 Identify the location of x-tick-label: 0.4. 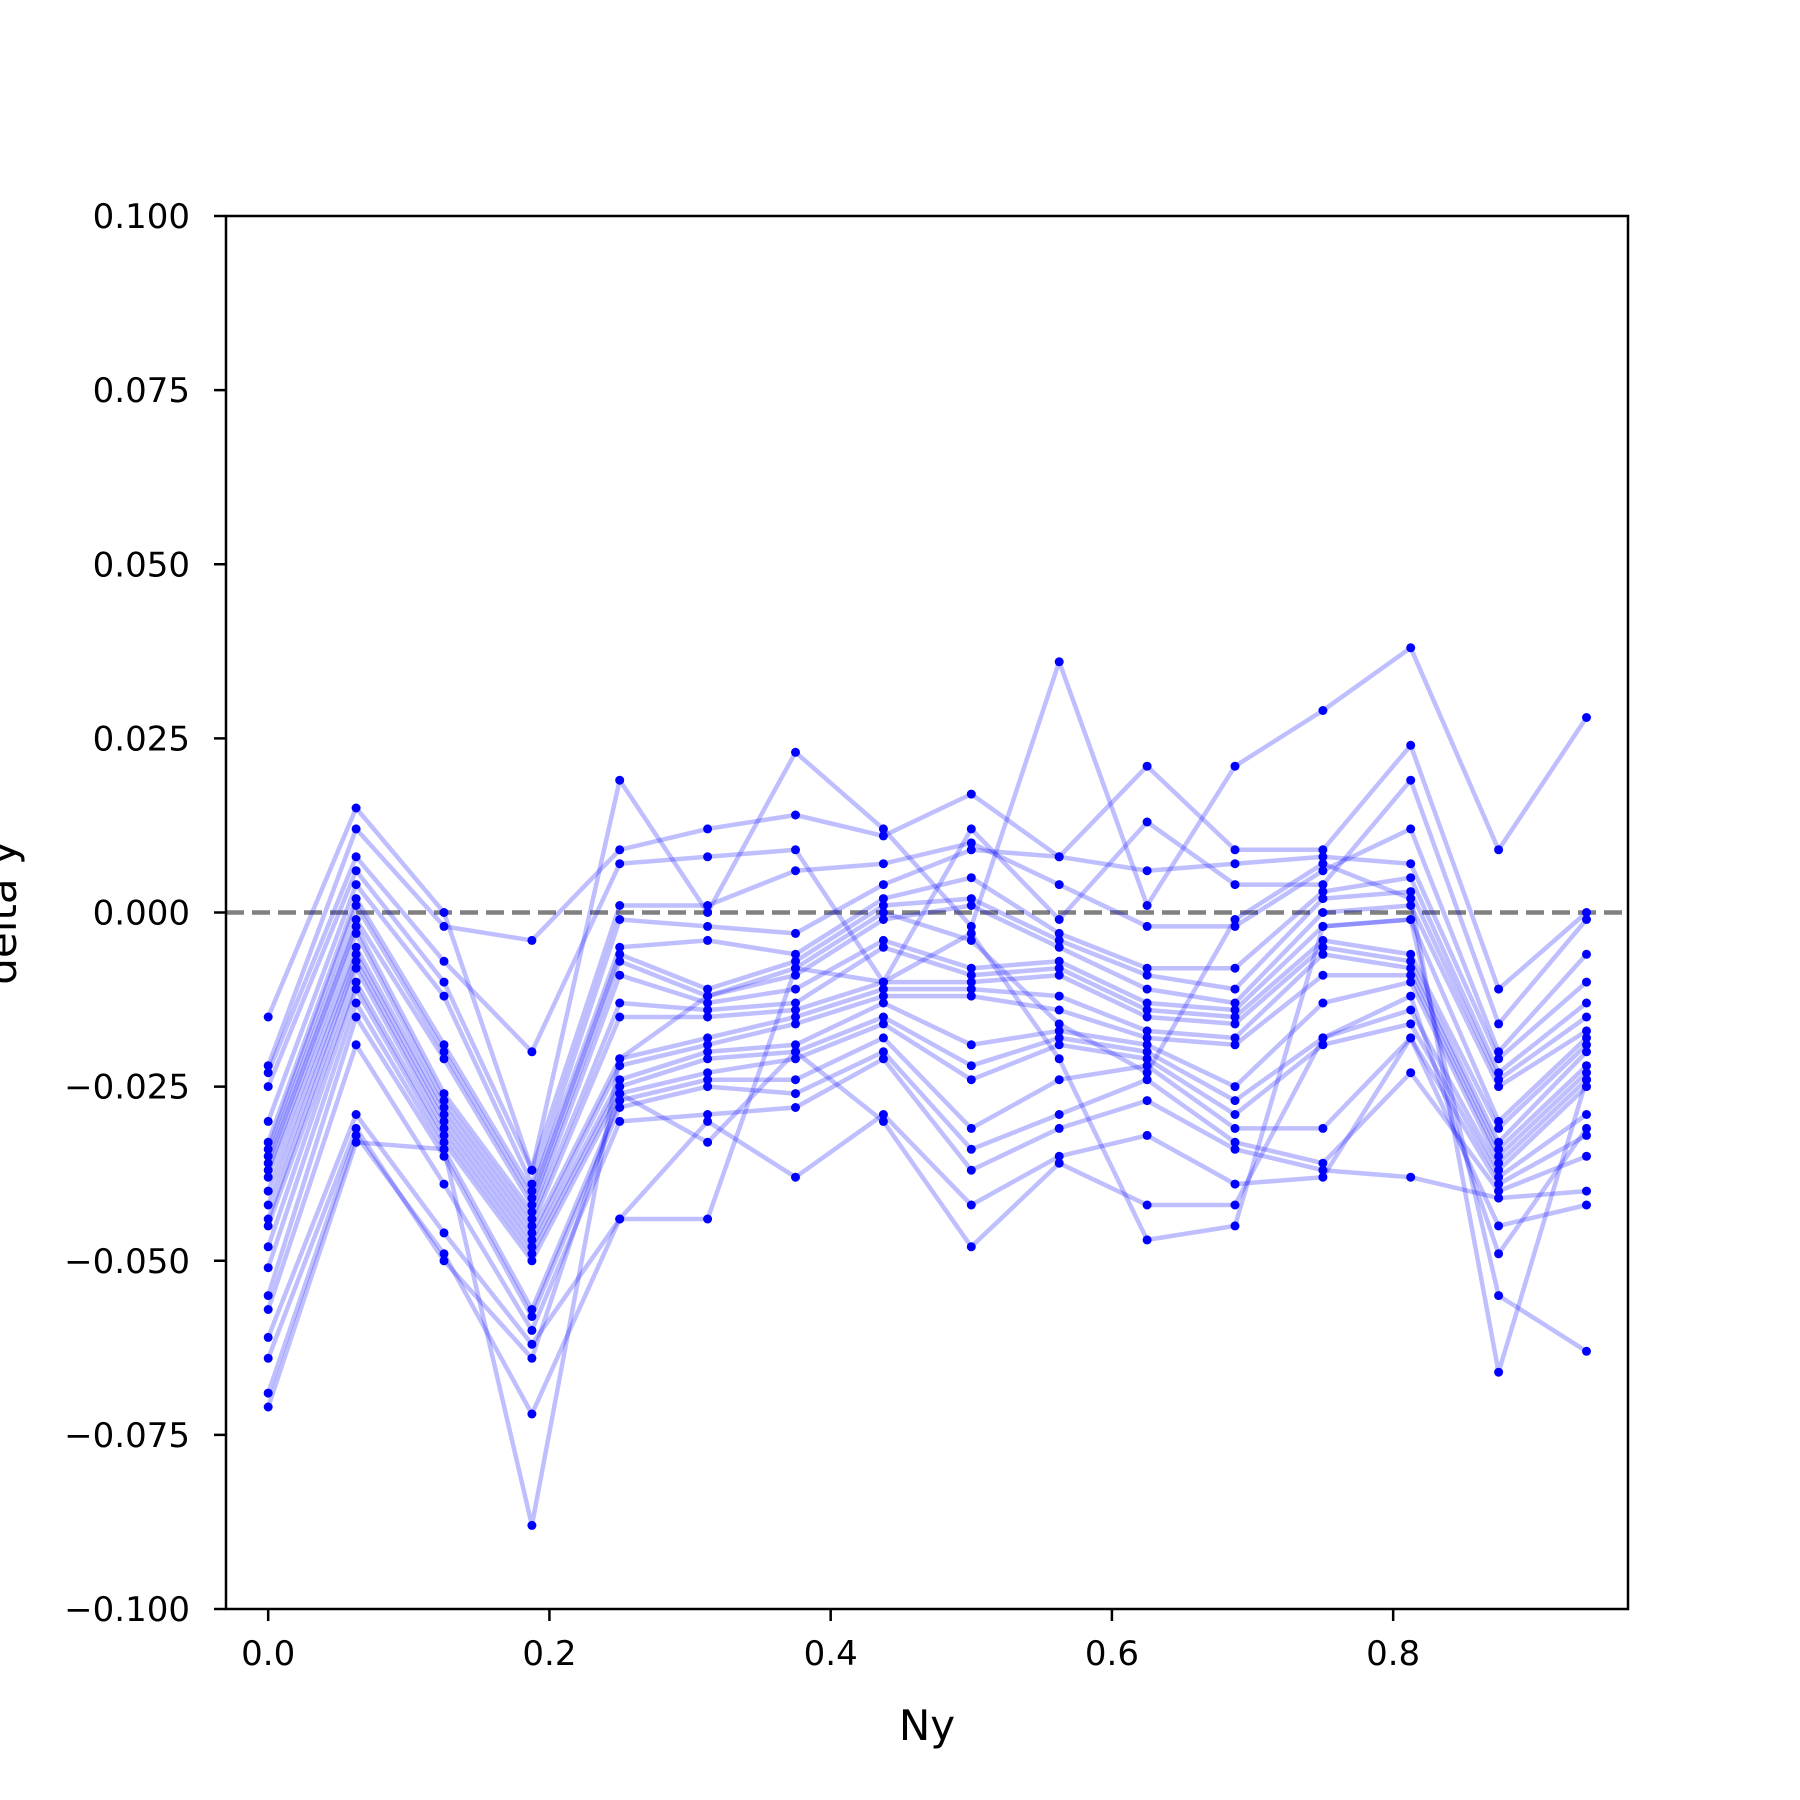
(831, 1654).